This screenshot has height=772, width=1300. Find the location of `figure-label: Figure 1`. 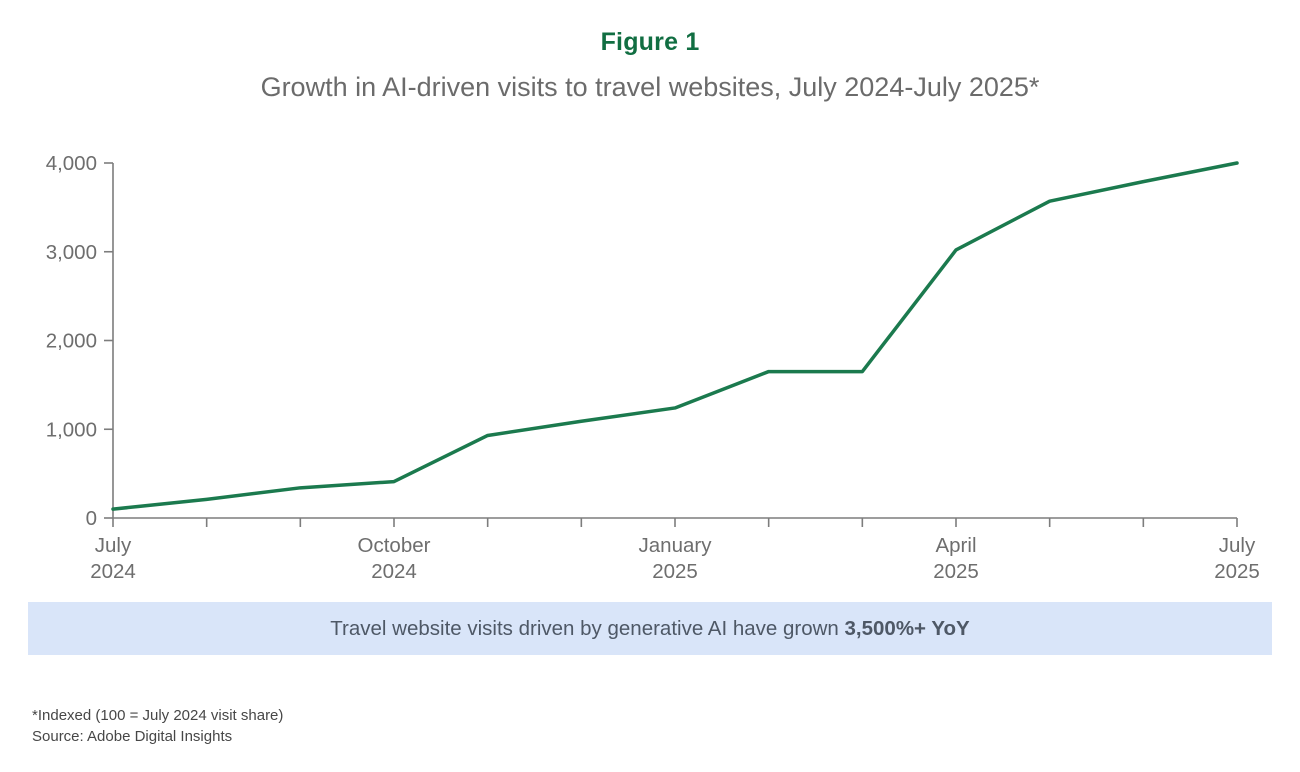

figure-label: Figure 1 is located at coordinates (650, 42).